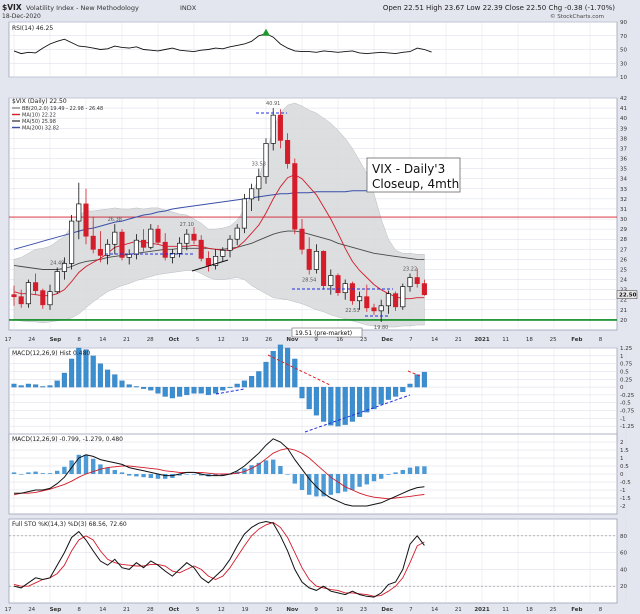  Describe the element at coordinates (623, 321) in the screenshot. I see `price-tick-label: 20` at that location.